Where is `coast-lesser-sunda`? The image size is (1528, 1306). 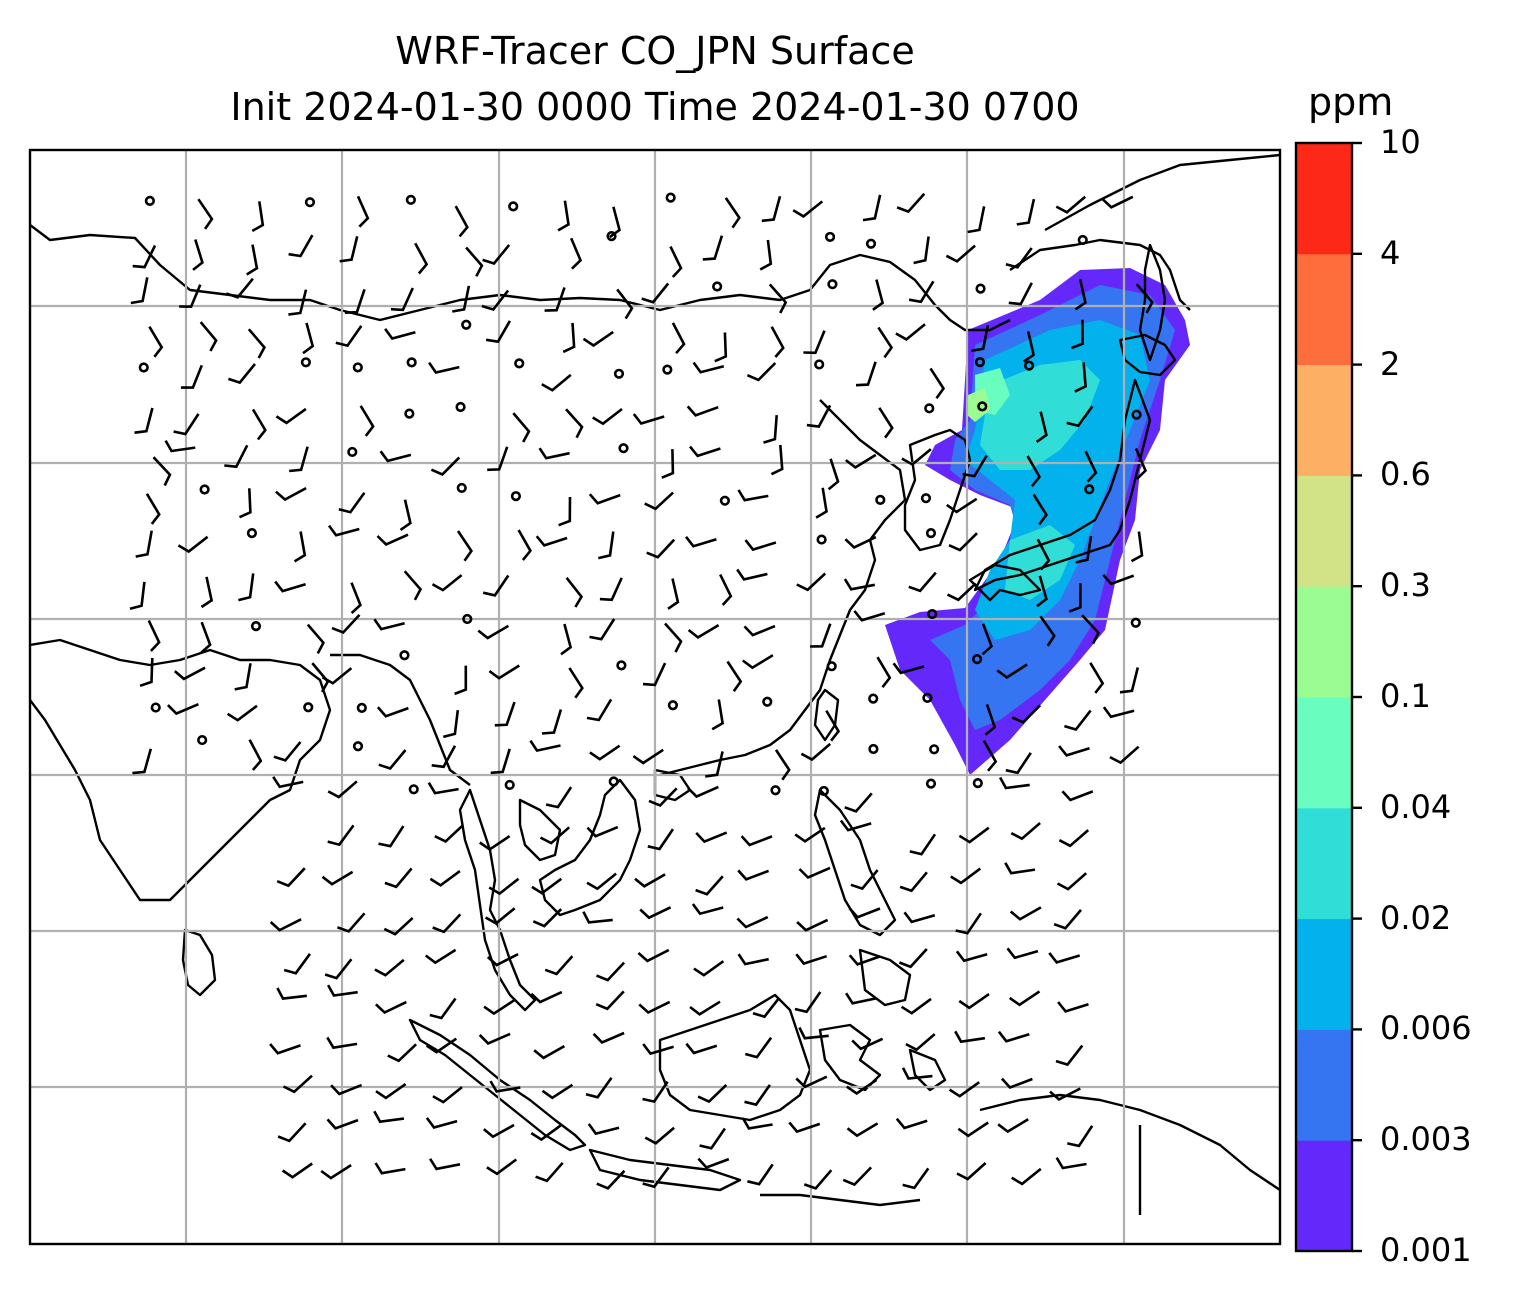
coast-lesser-sunda is located at coordinates (840, 1200).